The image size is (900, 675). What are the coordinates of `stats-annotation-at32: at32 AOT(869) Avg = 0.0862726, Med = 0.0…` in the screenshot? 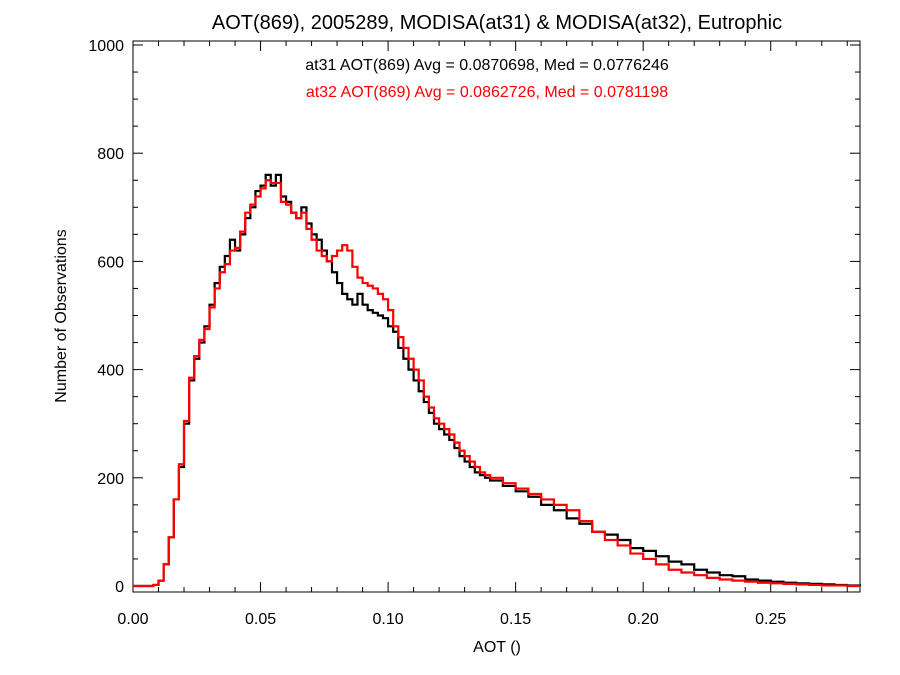 It's located at (487, 92).